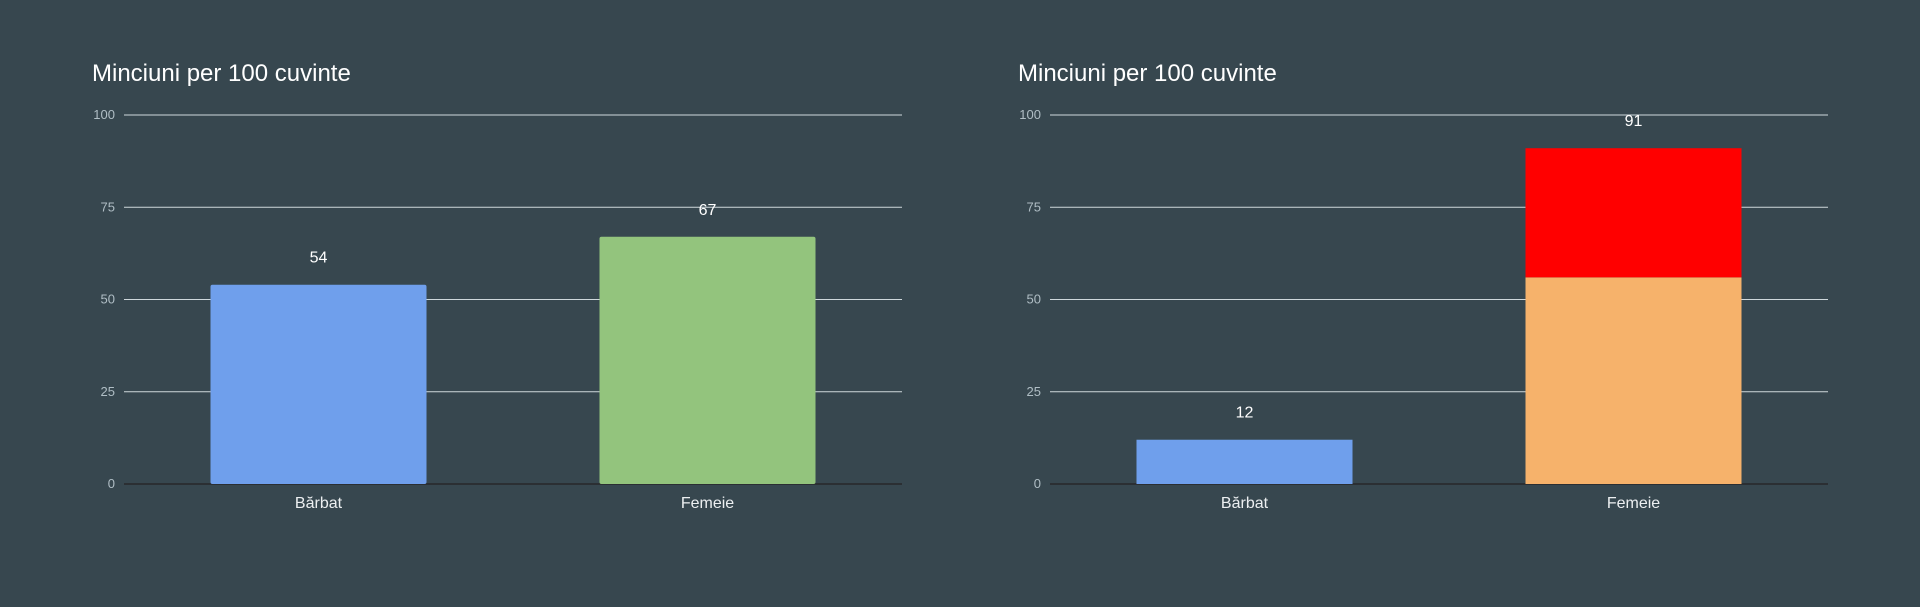 The image size is (1920, 607). I want to click on category-label-left-1: Femeie, so click(707, 503).